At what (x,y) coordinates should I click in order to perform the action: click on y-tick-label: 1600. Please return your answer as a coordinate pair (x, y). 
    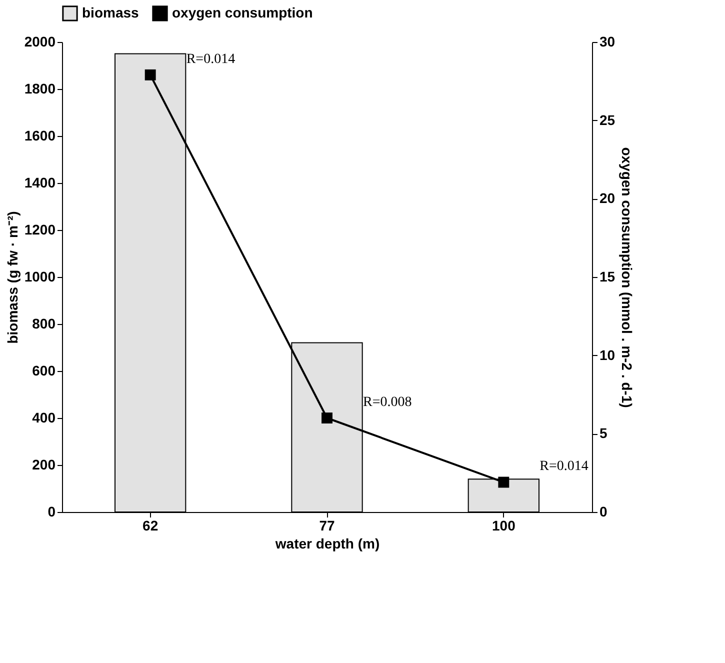
    Looking at the image, I should click on (40, 136).